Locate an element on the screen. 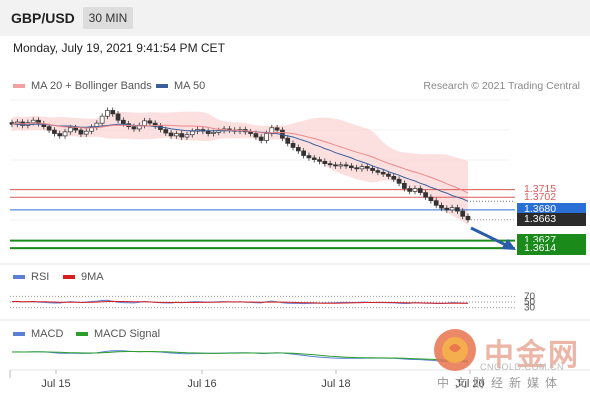  rsi-tick-label: 50 is located at coordinates (530, 302).